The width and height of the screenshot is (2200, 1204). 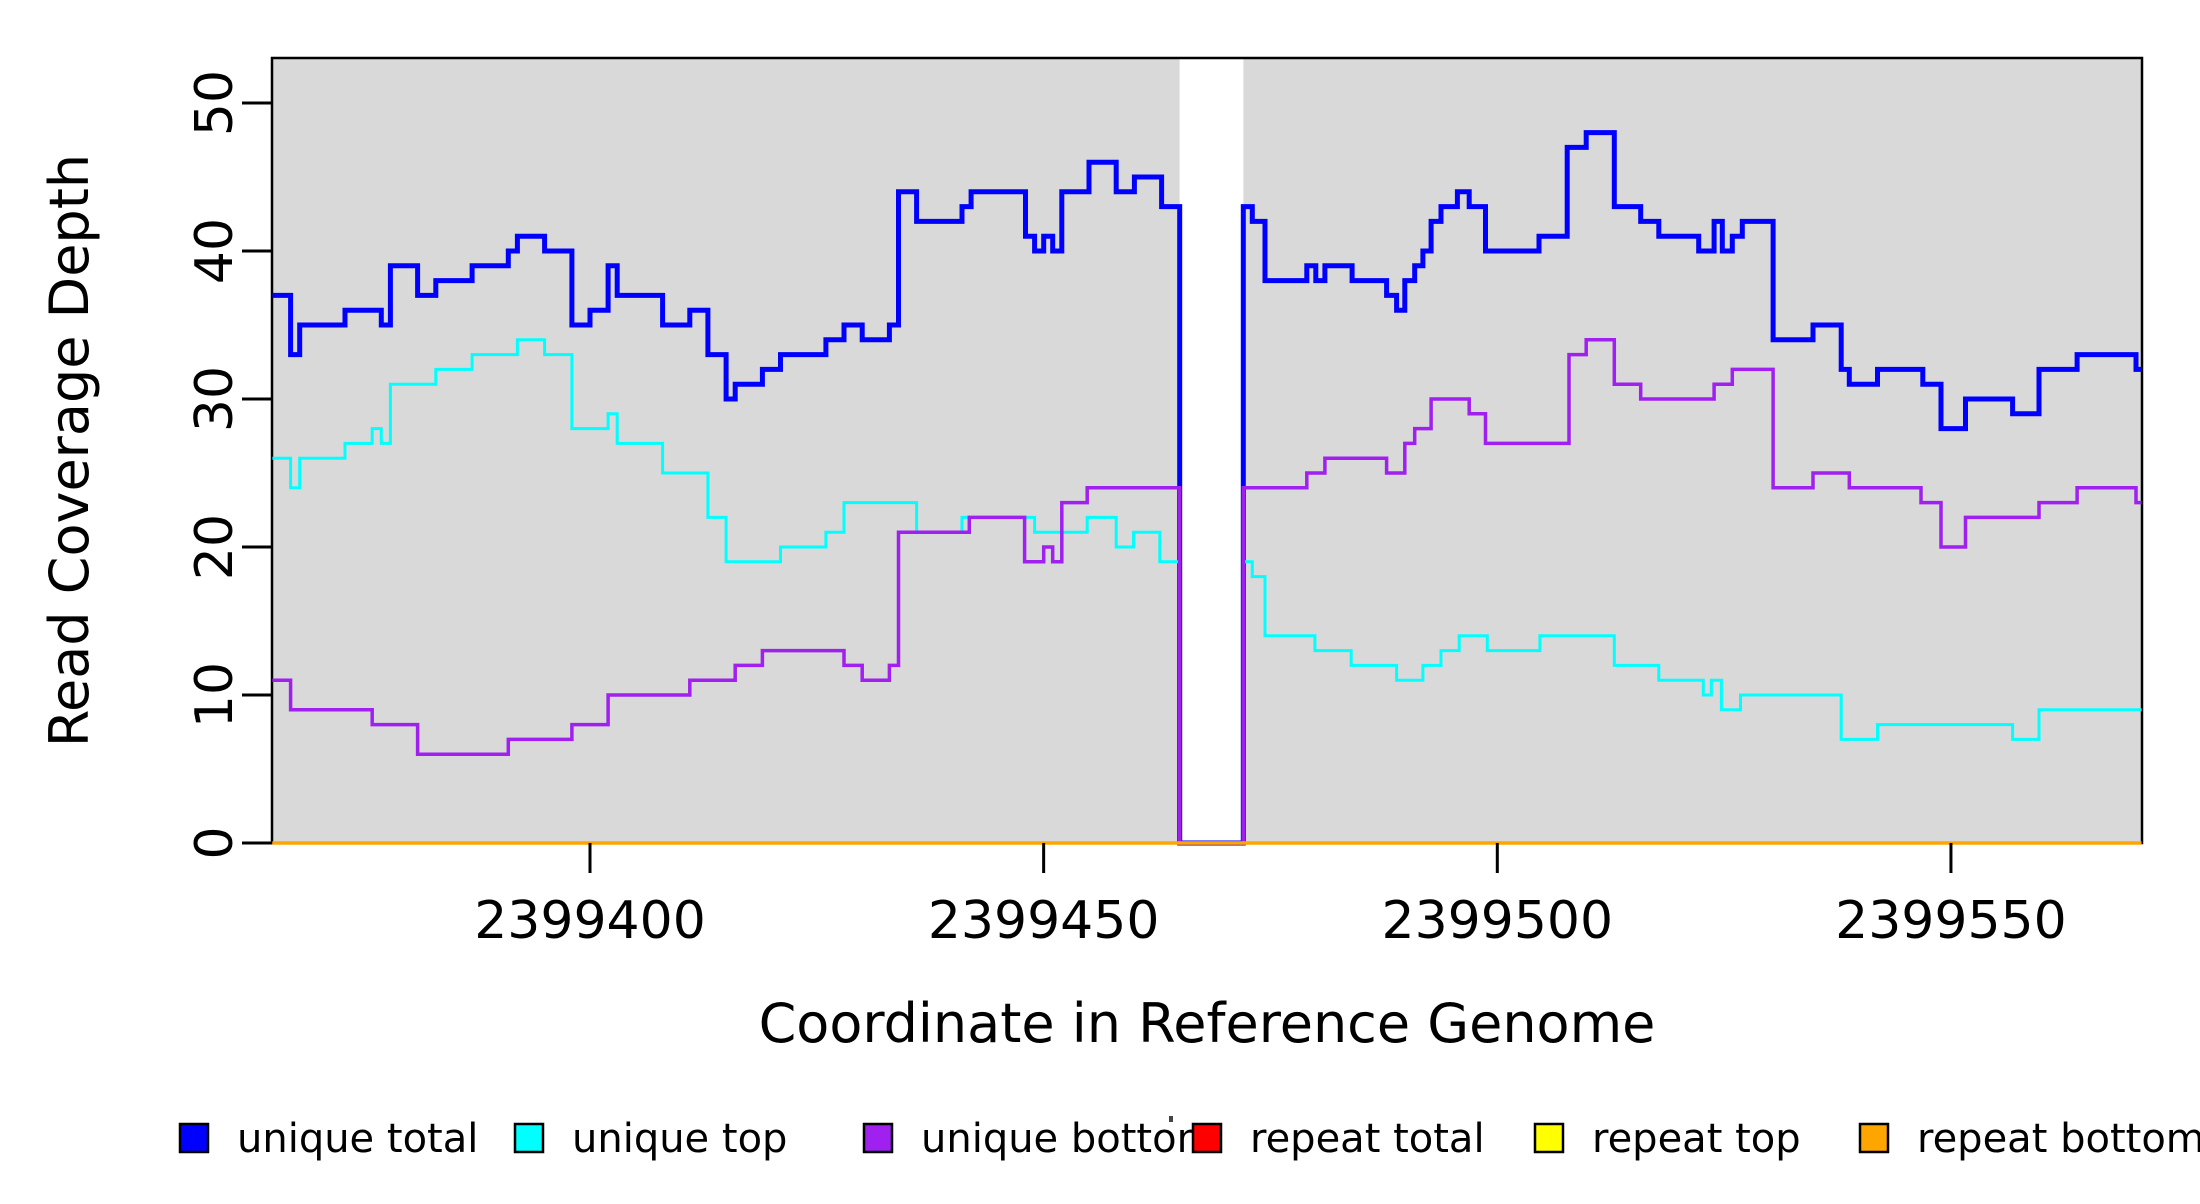 I want to click on coverage-gap-band, so click(x=1211, y=450).